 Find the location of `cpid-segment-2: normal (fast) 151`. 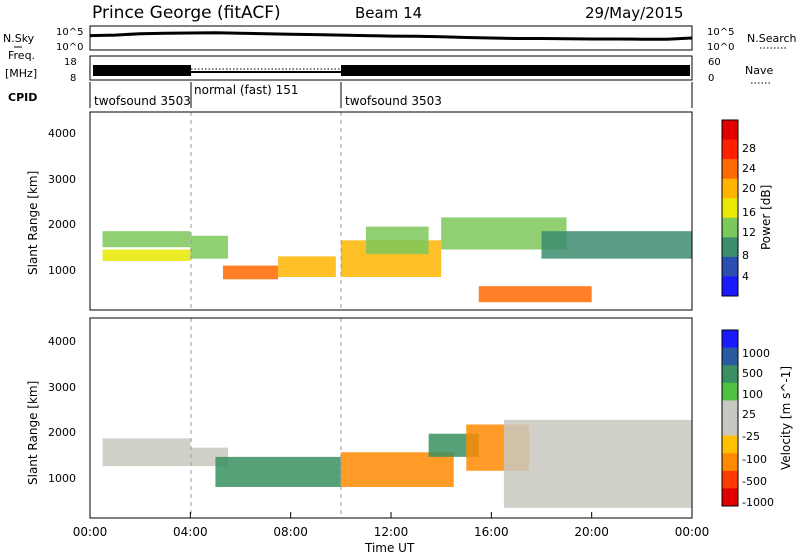

cpid-segment-2: normal (fast) 151 is located at coordinates (246, 90).